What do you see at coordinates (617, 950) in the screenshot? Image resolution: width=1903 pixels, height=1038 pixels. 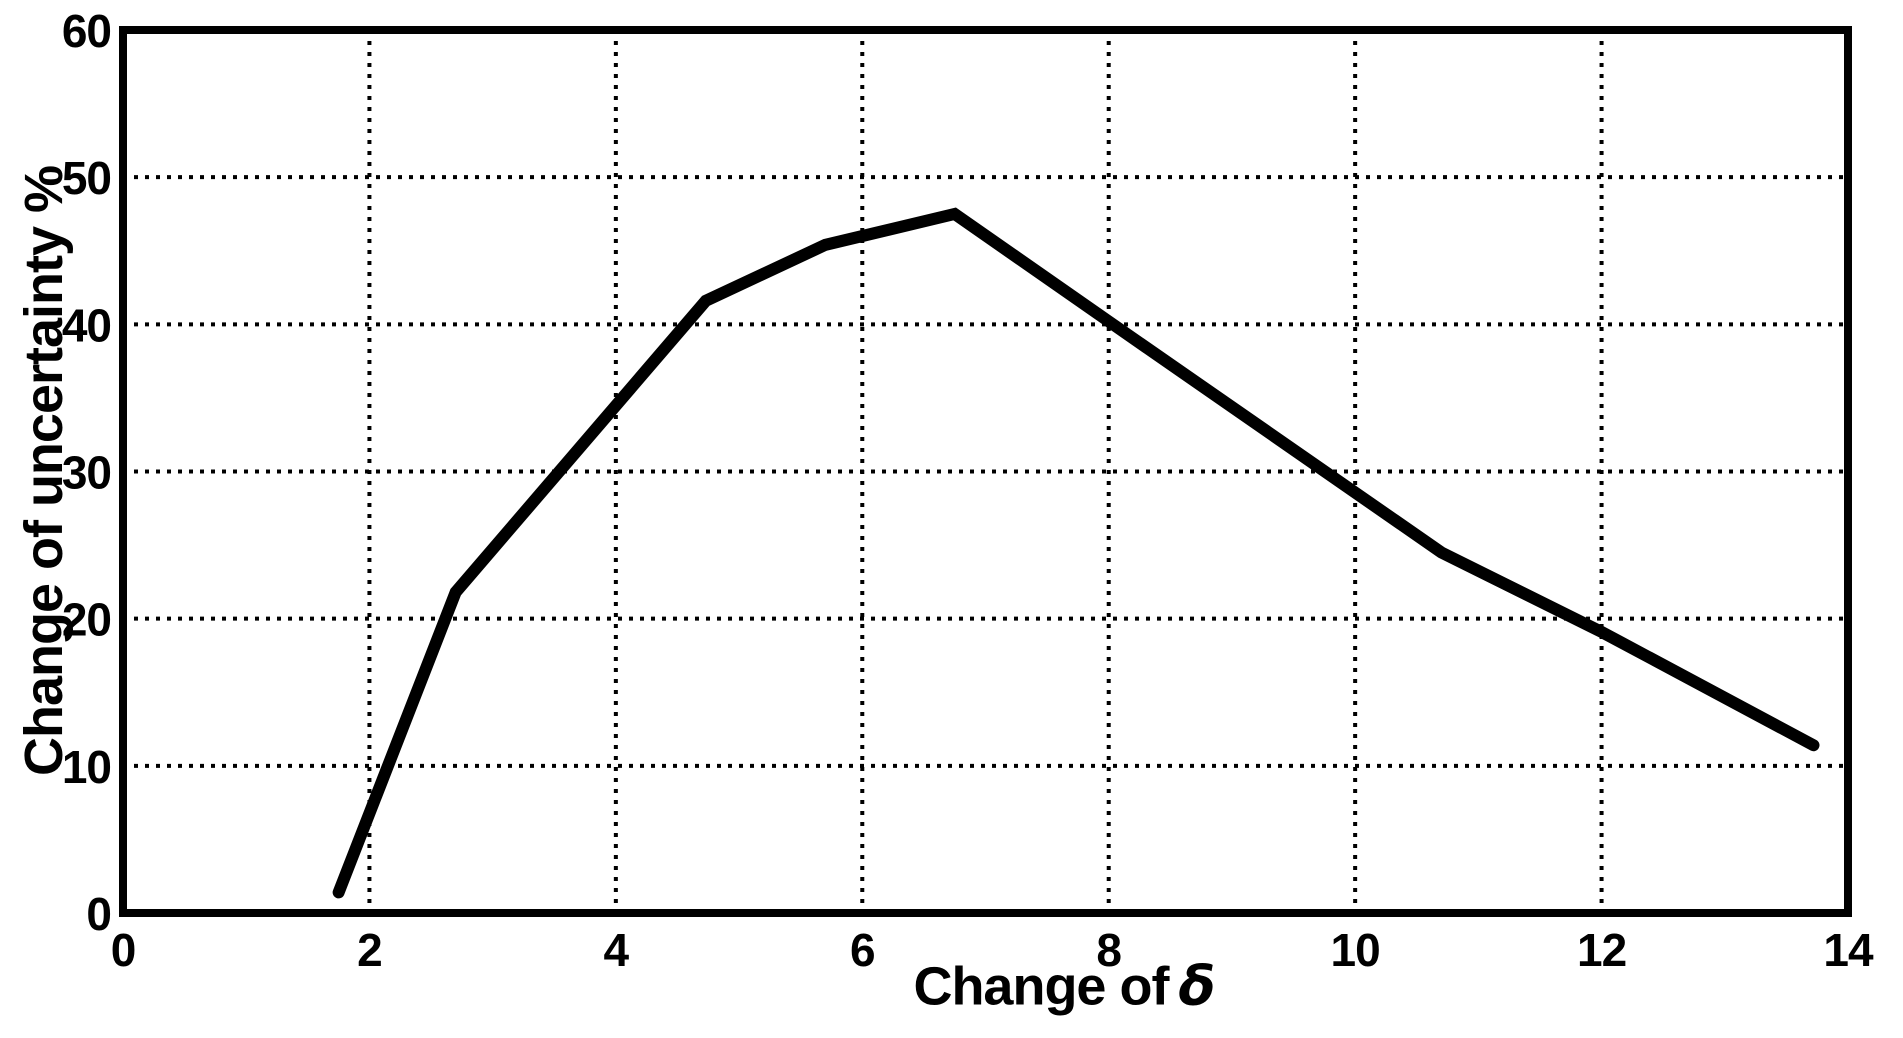 I see `x-tick-label-4: 4` at bounding box center [617, 950].